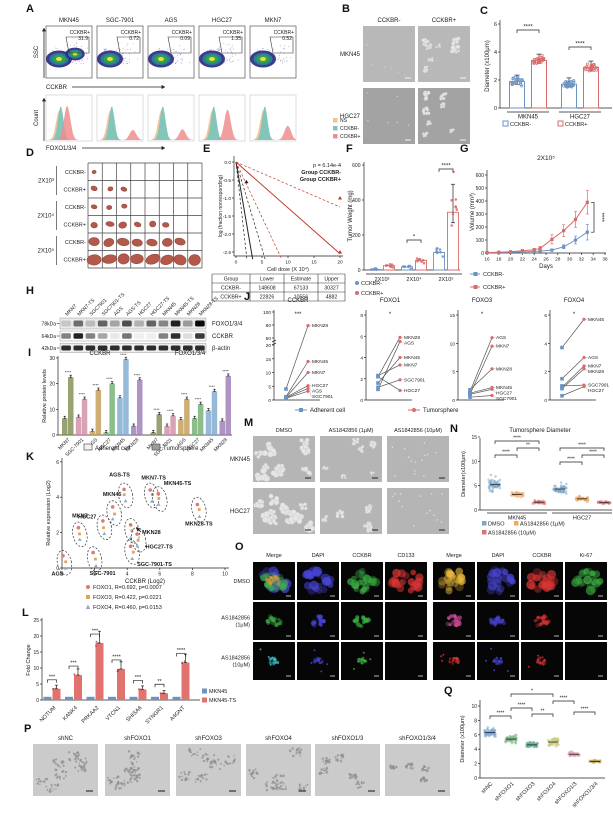 The image size is (613, 826). Describe the element at coordinates (586, 621) in the screenshot. I see `if-image-r1-c7` at that location.